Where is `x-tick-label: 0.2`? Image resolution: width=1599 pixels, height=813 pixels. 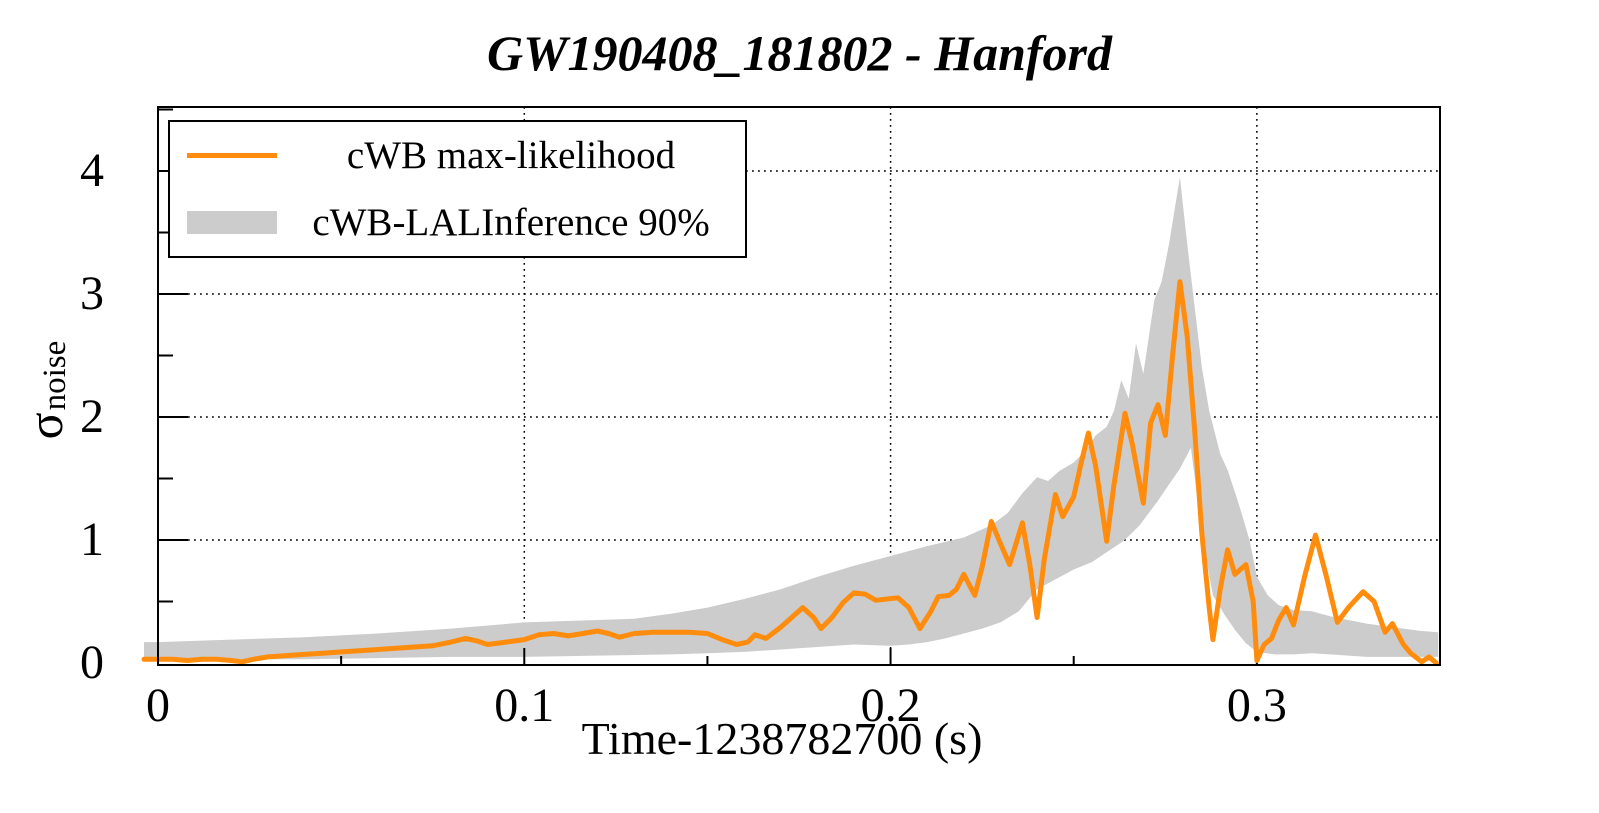 x-tick-label: 0.2 is located at coordinates (890, 705).